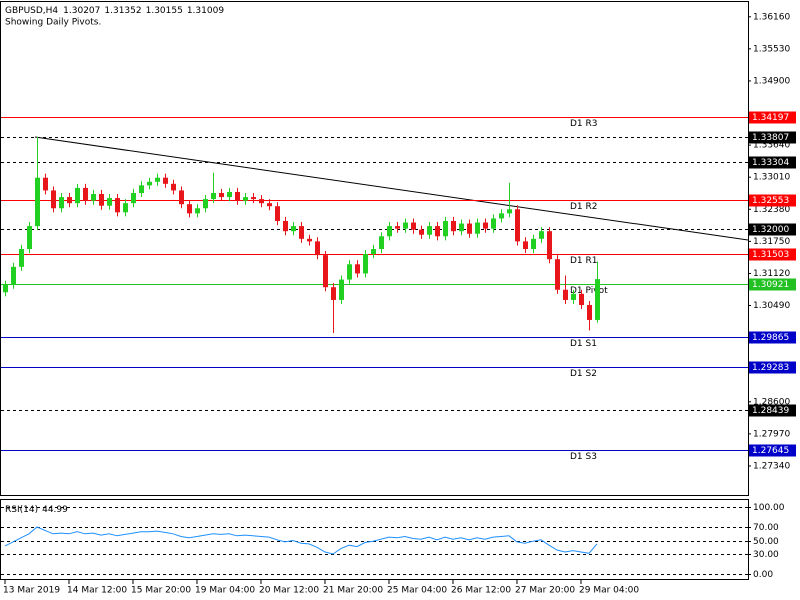 The height and width of the screenshot is (600, 800). I want to click on symbol: GBPUSD,H4, so click(31, 11).